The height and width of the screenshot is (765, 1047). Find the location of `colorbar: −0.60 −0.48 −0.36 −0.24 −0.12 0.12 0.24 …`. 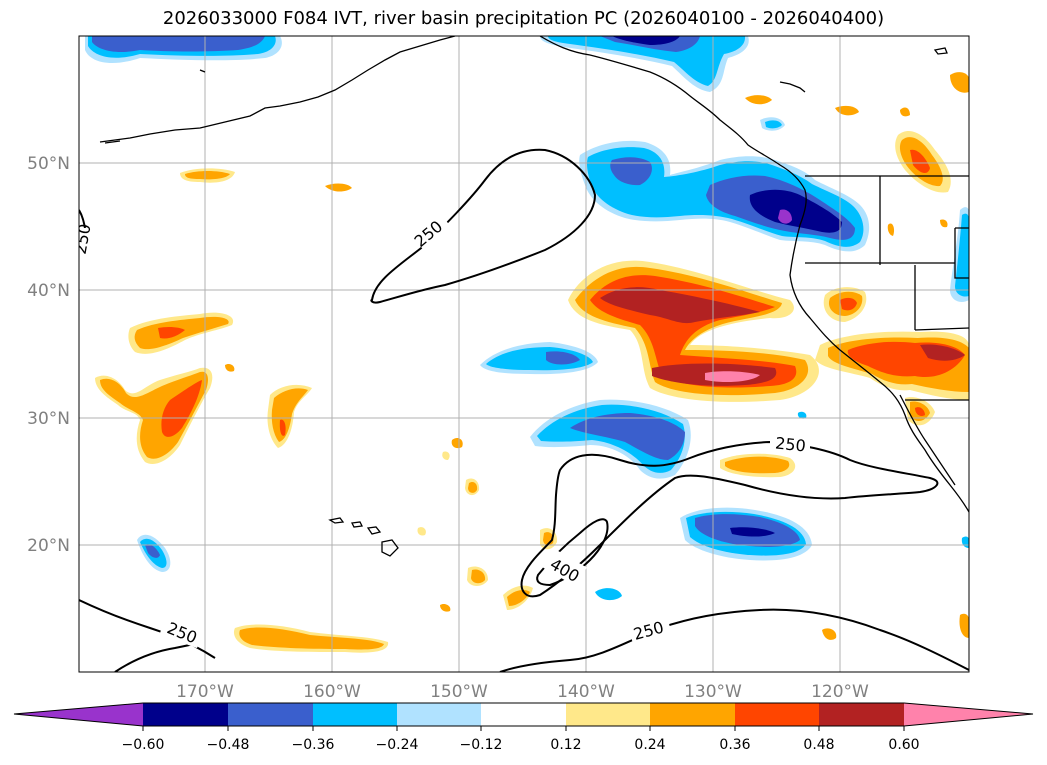

colorbar: −0.60 −0.48 −0.36 −0.24 −0.12 0.12 0.24 … is located at coordinates (523, 727).